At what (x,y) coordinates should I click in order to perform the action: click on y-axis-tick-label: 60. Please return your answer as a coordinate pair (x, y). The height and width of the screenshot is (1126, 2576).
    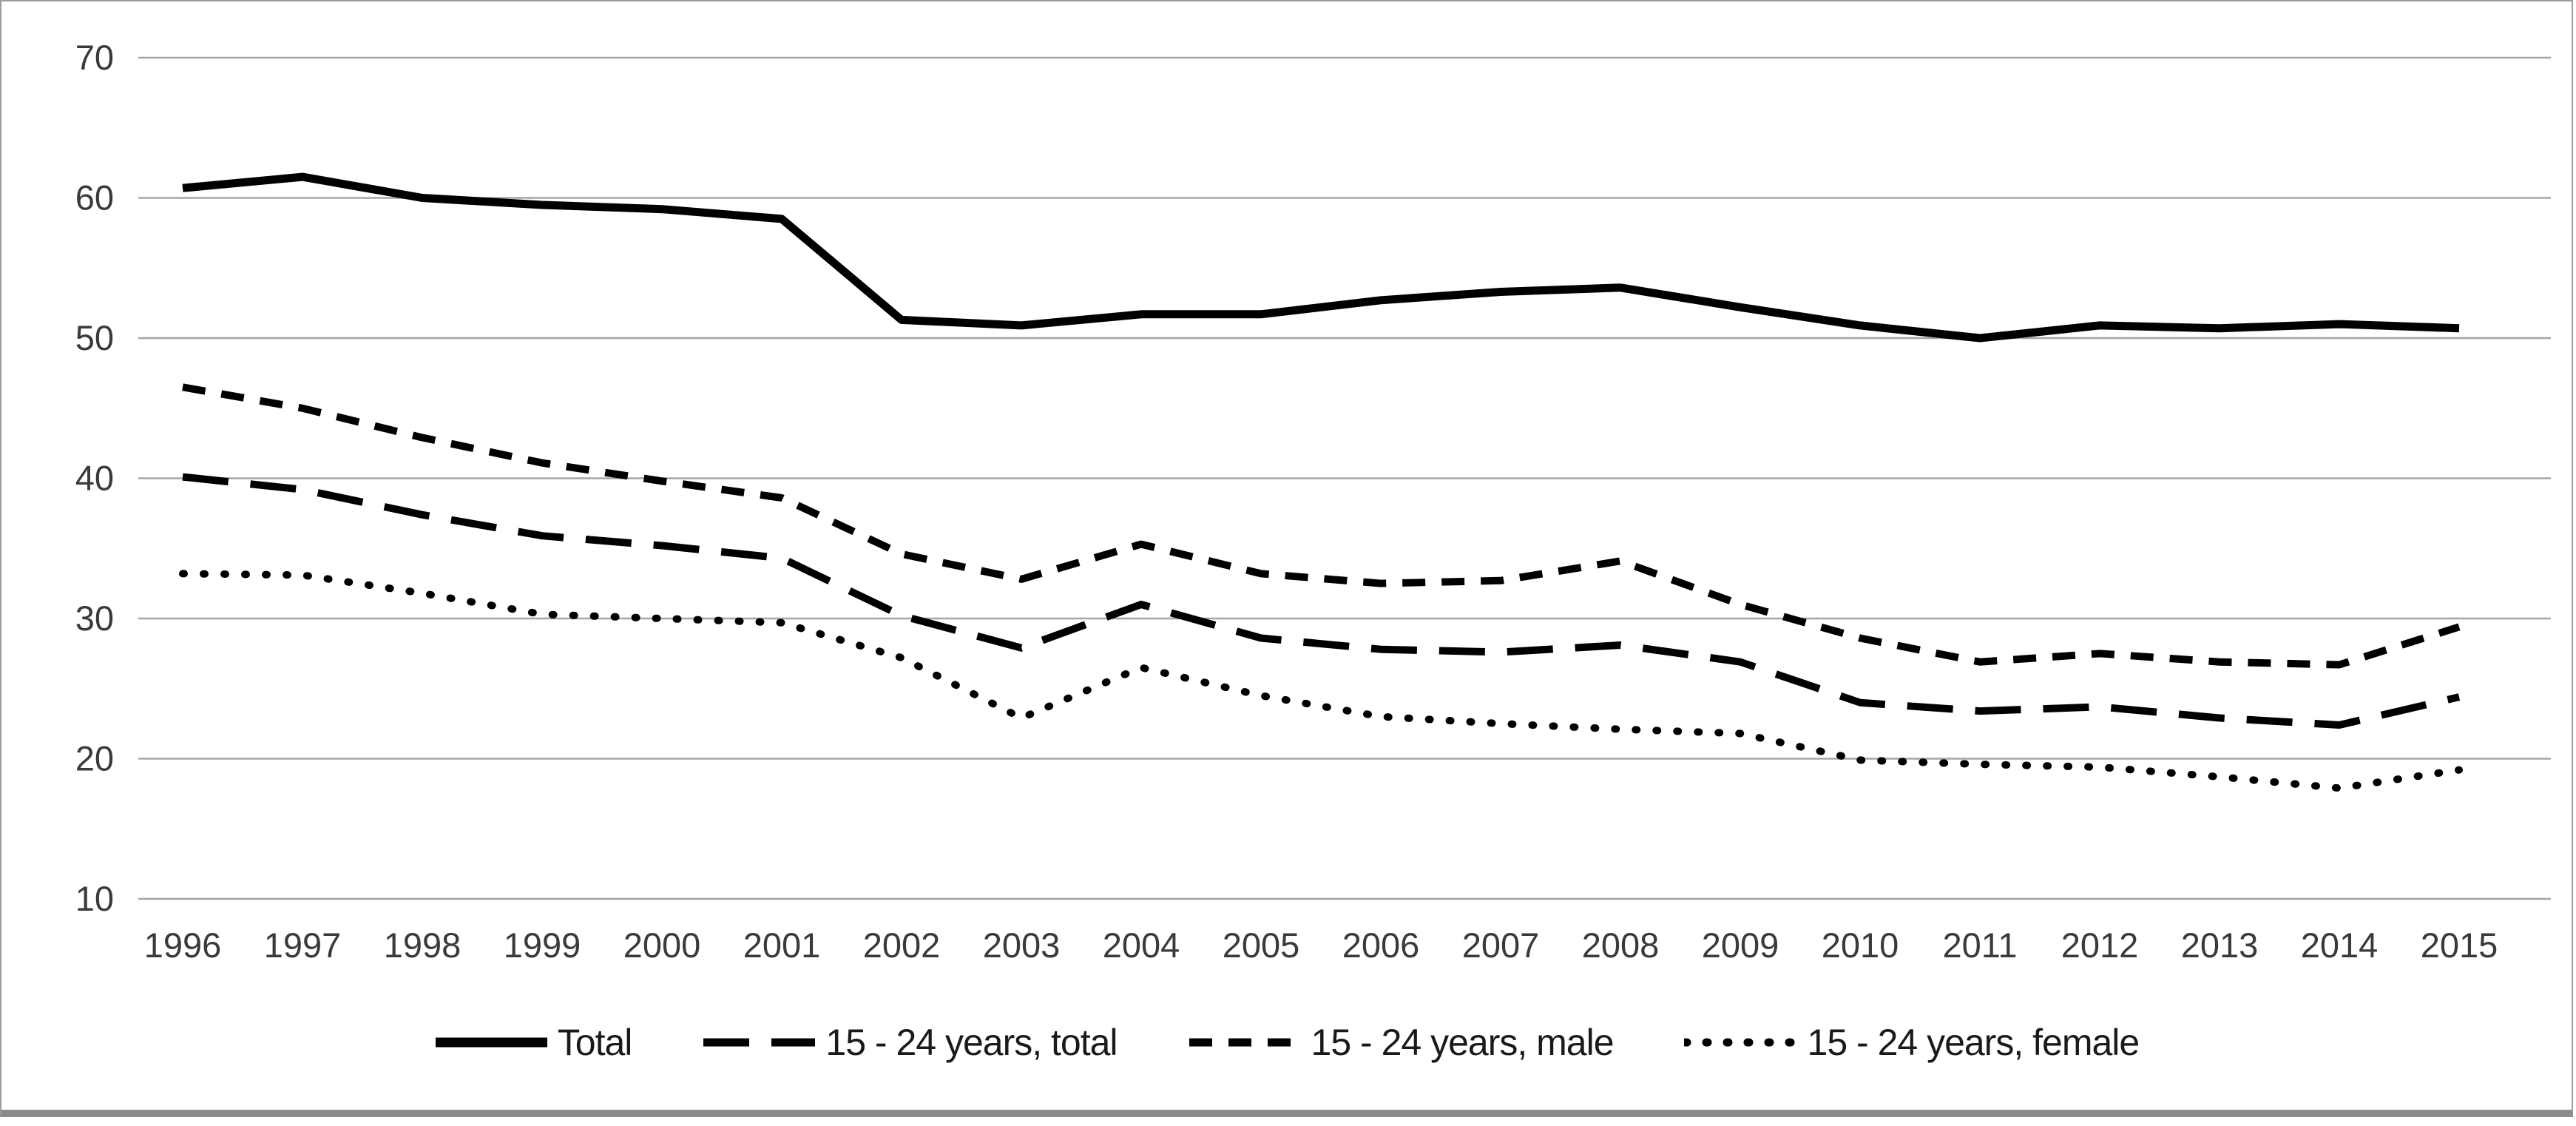
    Looking at the image, I should click on (94, 198).